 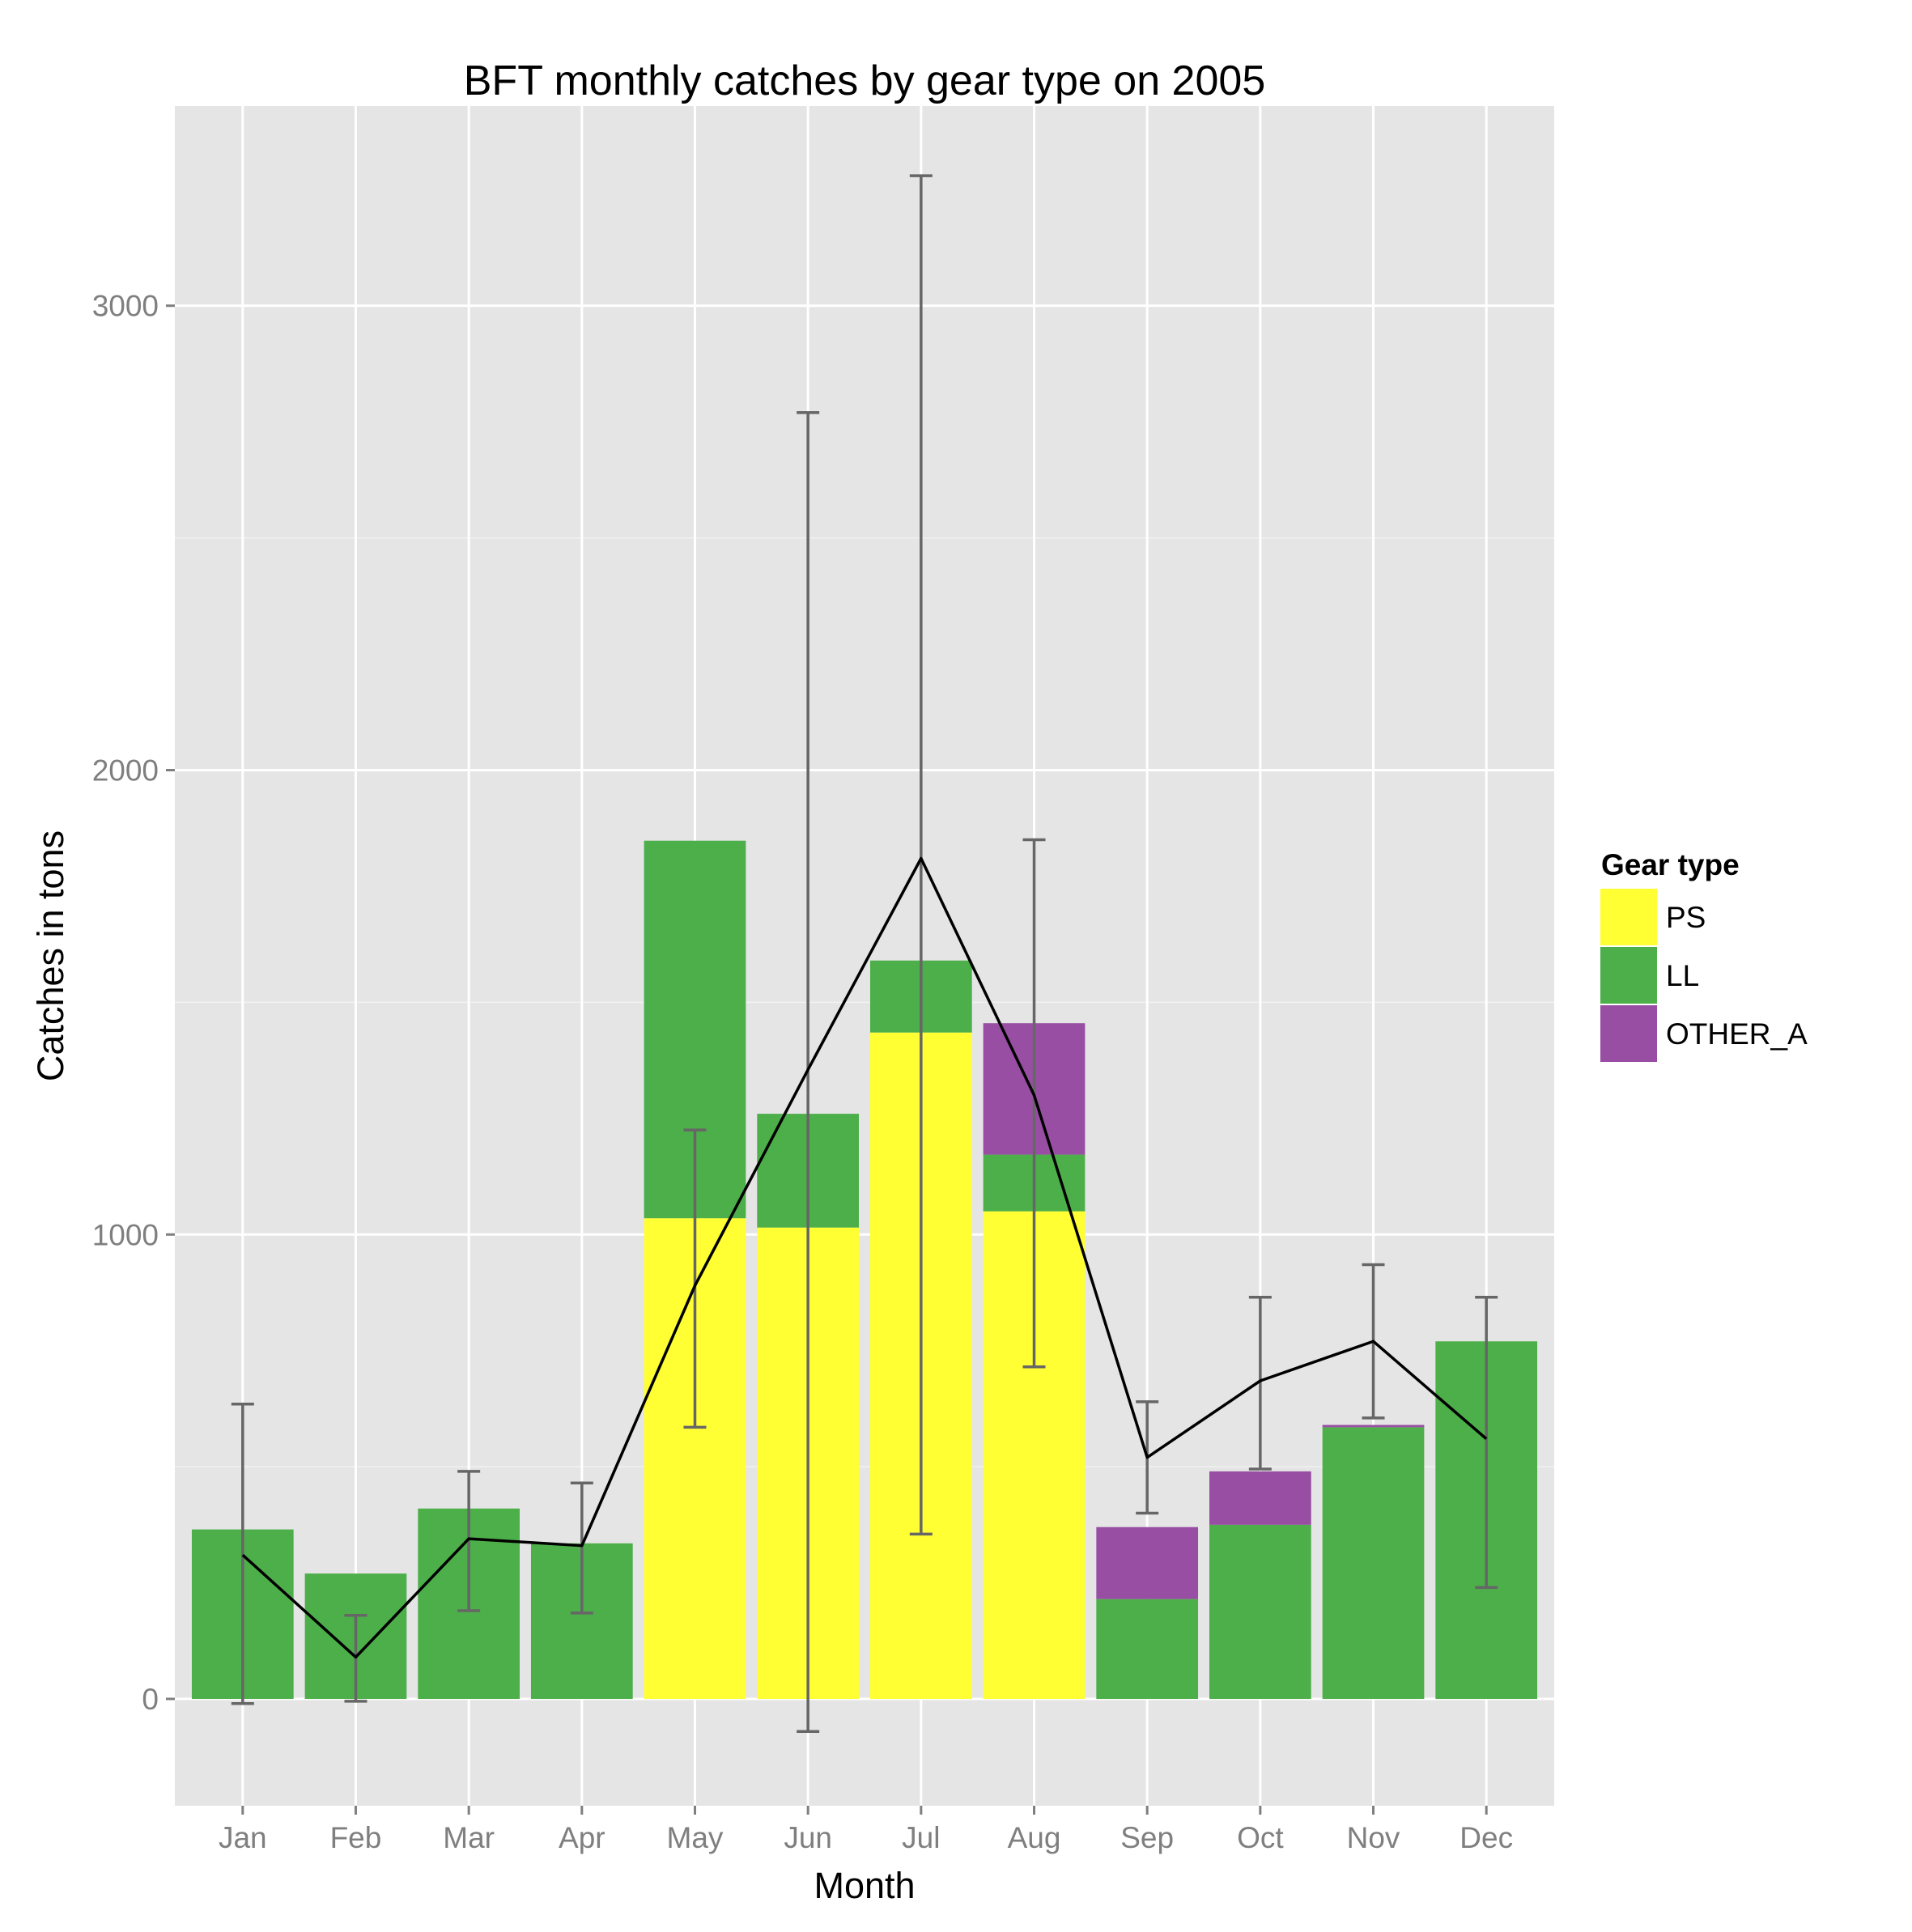 I want to click on y-tick-label: 3000, so click(x=125, y=306).